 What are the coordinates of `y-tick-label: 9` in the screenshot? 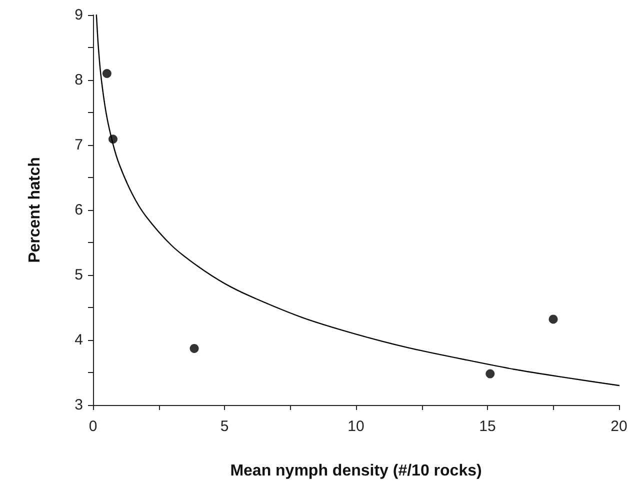 It's located at (78, 15).